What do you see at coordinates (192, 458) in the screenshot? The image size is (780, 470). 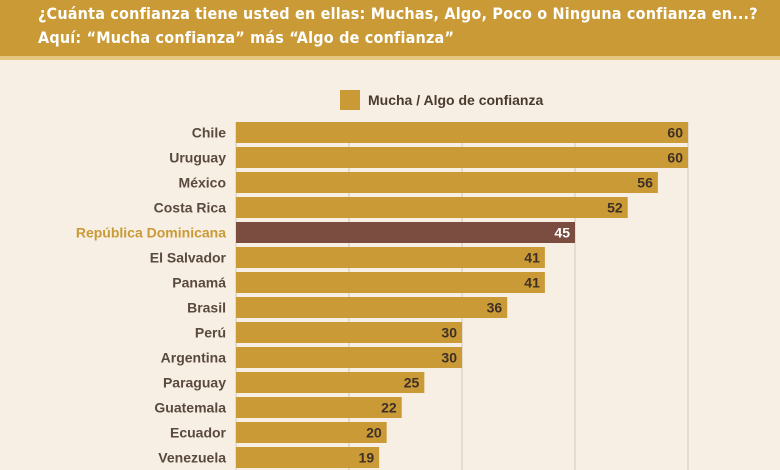 I see `category-label: Venezuela` at bounding box center [192, 458].